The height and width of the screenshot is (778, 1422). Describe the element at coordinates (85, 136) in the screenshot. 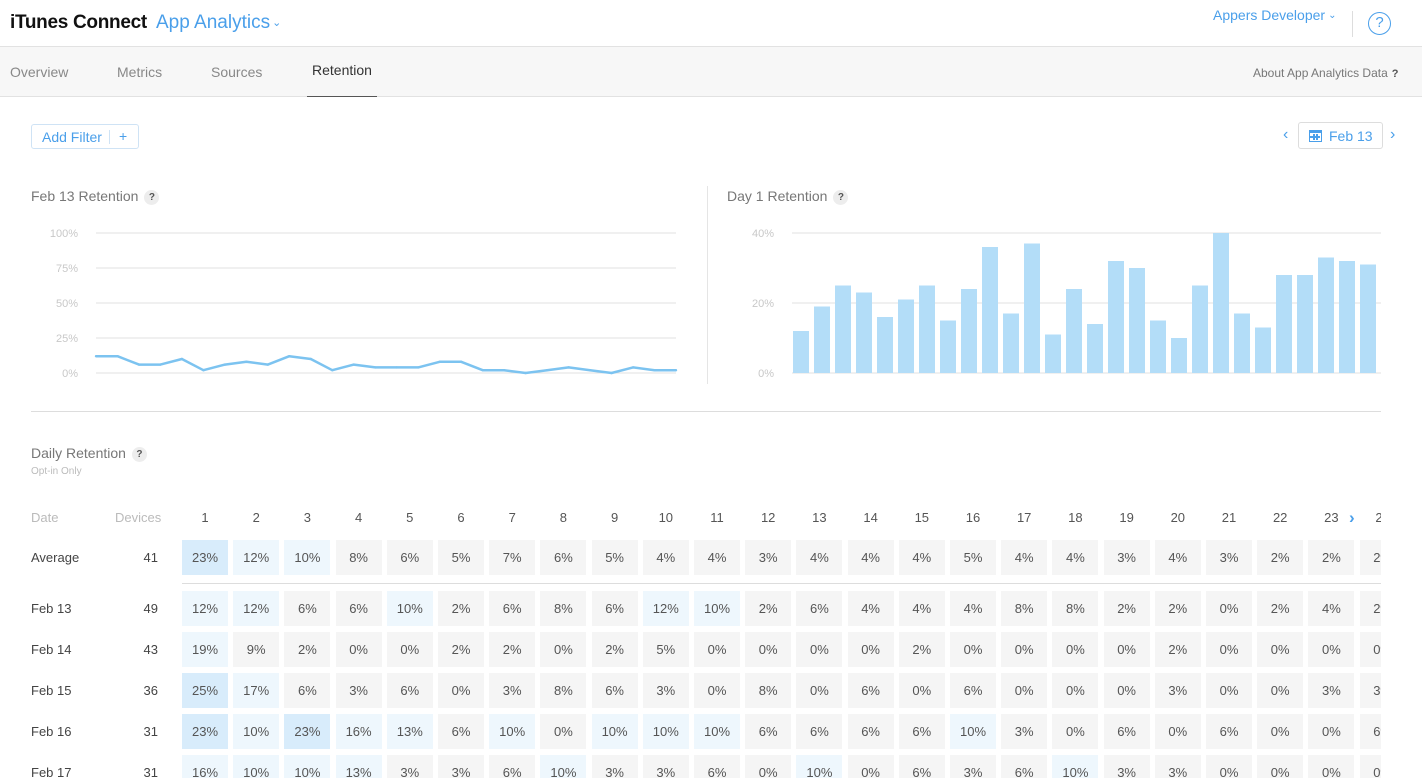

I see `add-filter-button: Add Filter +` at that location.